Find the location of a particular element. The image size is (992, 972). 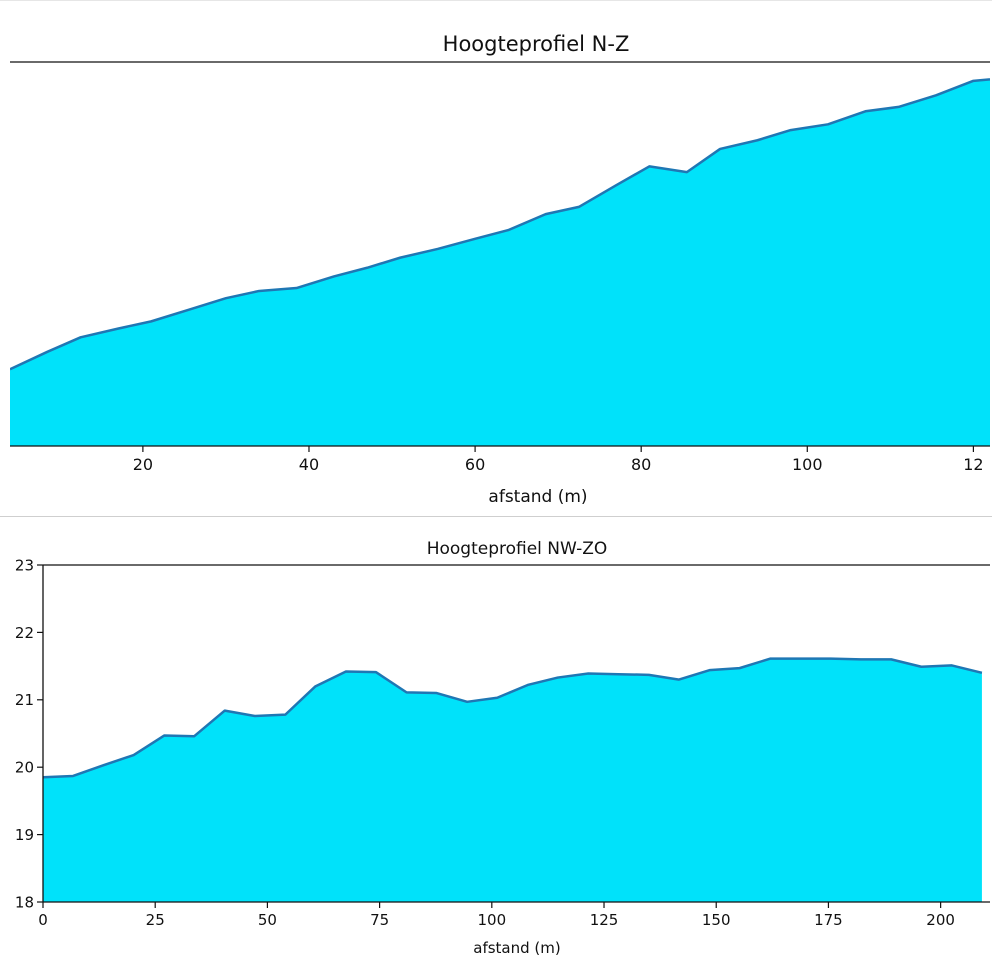

y-tick-label: 19 is located at coordinates (24, 835).